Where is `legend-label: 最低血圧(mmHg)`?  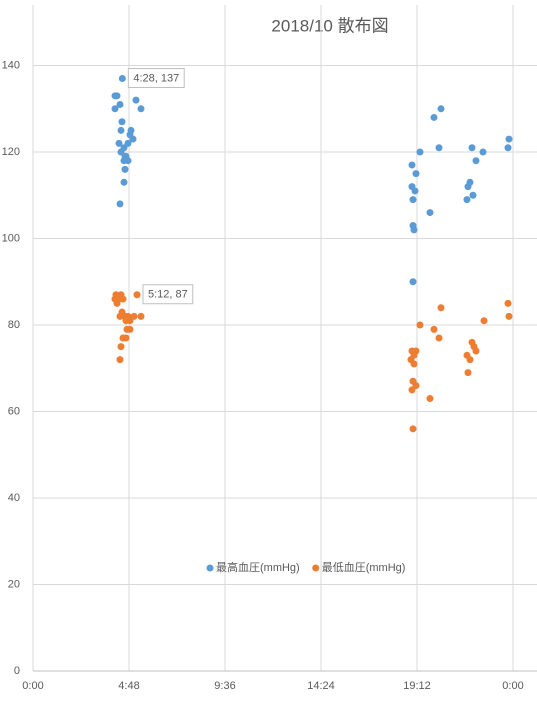
legend-label: 最低血圧(mmHg) is located at coordinates (364, 567).